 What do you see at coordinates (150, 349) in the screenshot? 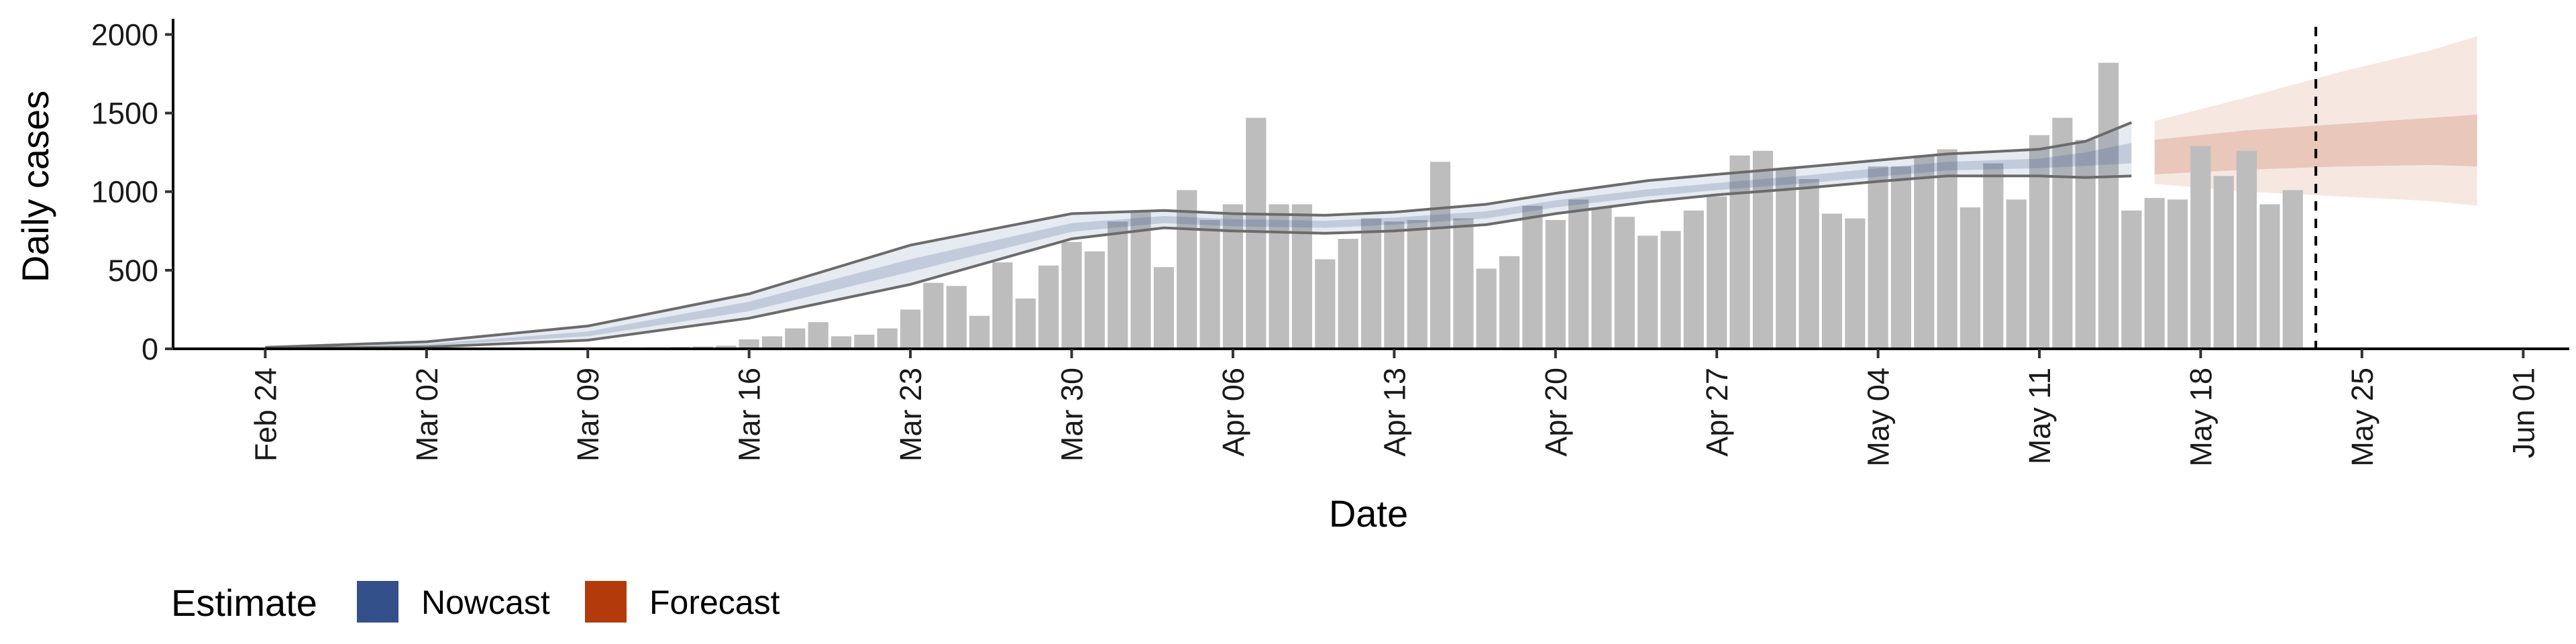
I see `y-tick-label: 0` at bounding box center [150, 349].